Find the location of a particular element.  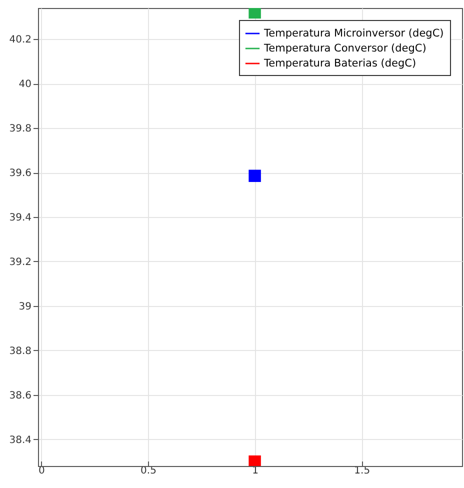

legend-label: Temperatura Conversor (degC) is located at coordinates (344, 48).